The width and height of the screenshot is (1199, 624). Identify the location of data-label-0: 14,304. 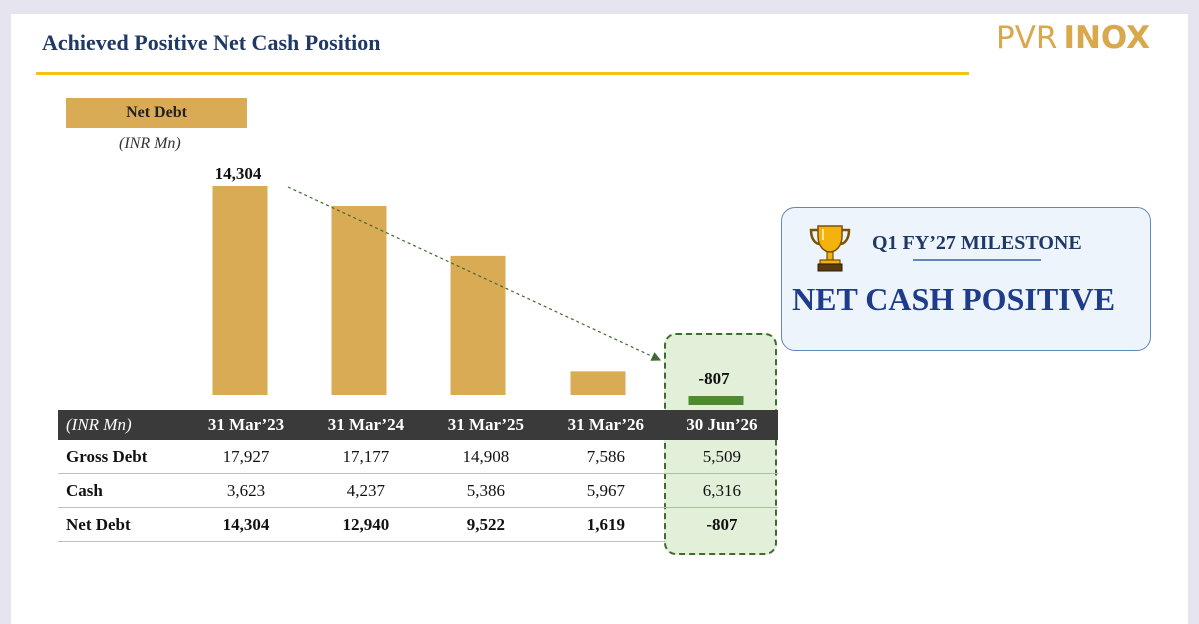
(238, 173).